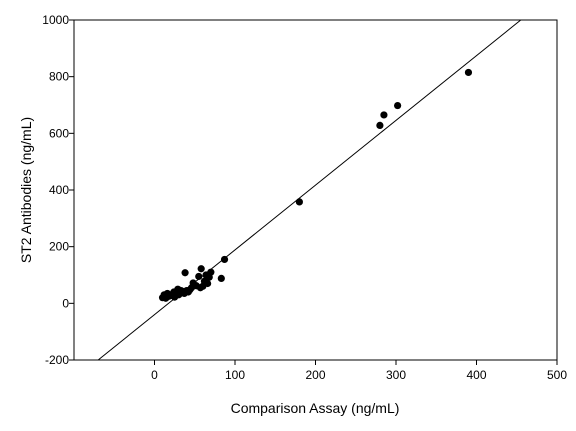 The height and width of the screenshot is (431, 576). Describe the element at coordinates (476, 375) in the screenshot. I see `x-tick-label: 400` at that location.